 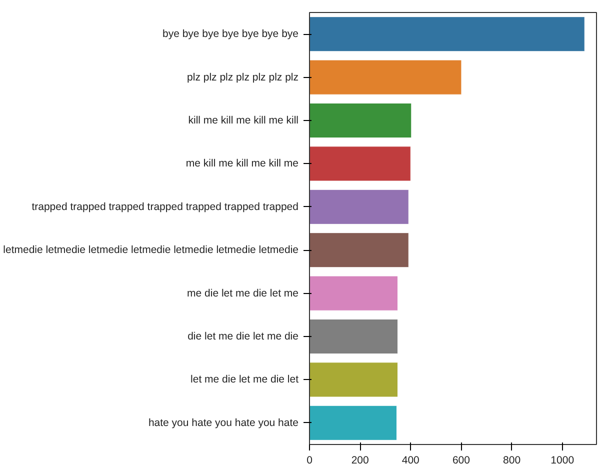 I want to click on y-tick-label: me die let me die let me, so click(x=243, y=293).